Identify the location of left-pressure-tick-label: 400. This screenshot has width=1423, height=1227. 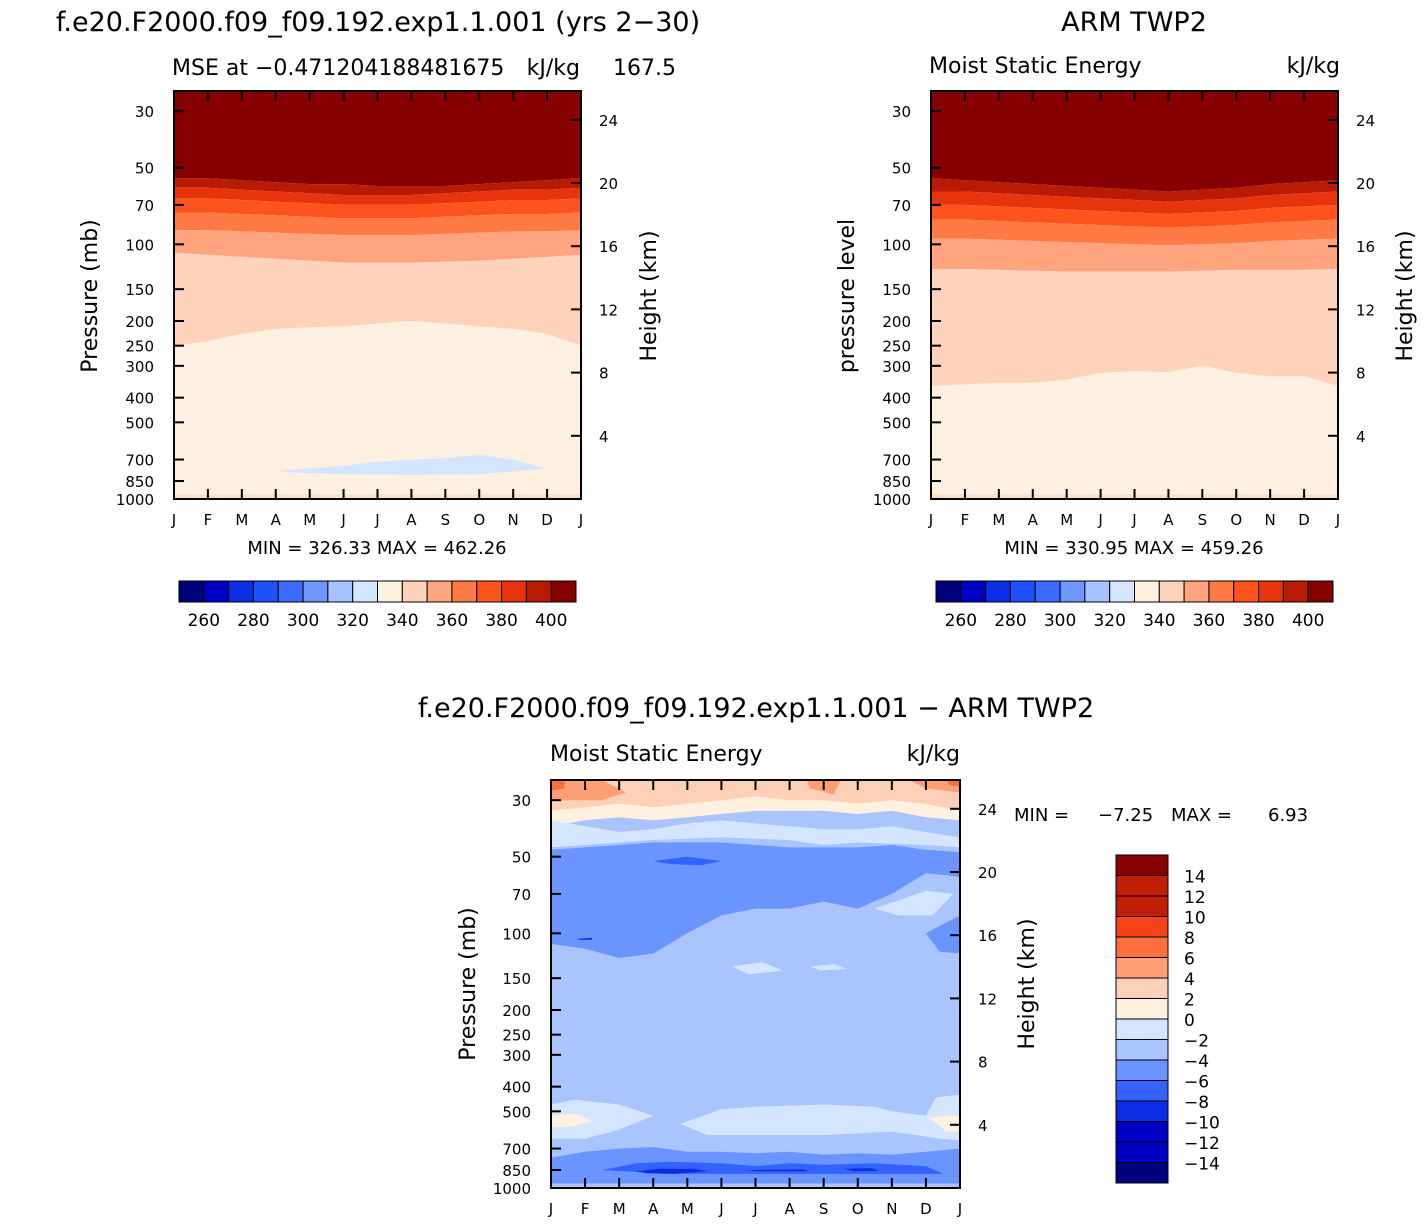
(139, 399).